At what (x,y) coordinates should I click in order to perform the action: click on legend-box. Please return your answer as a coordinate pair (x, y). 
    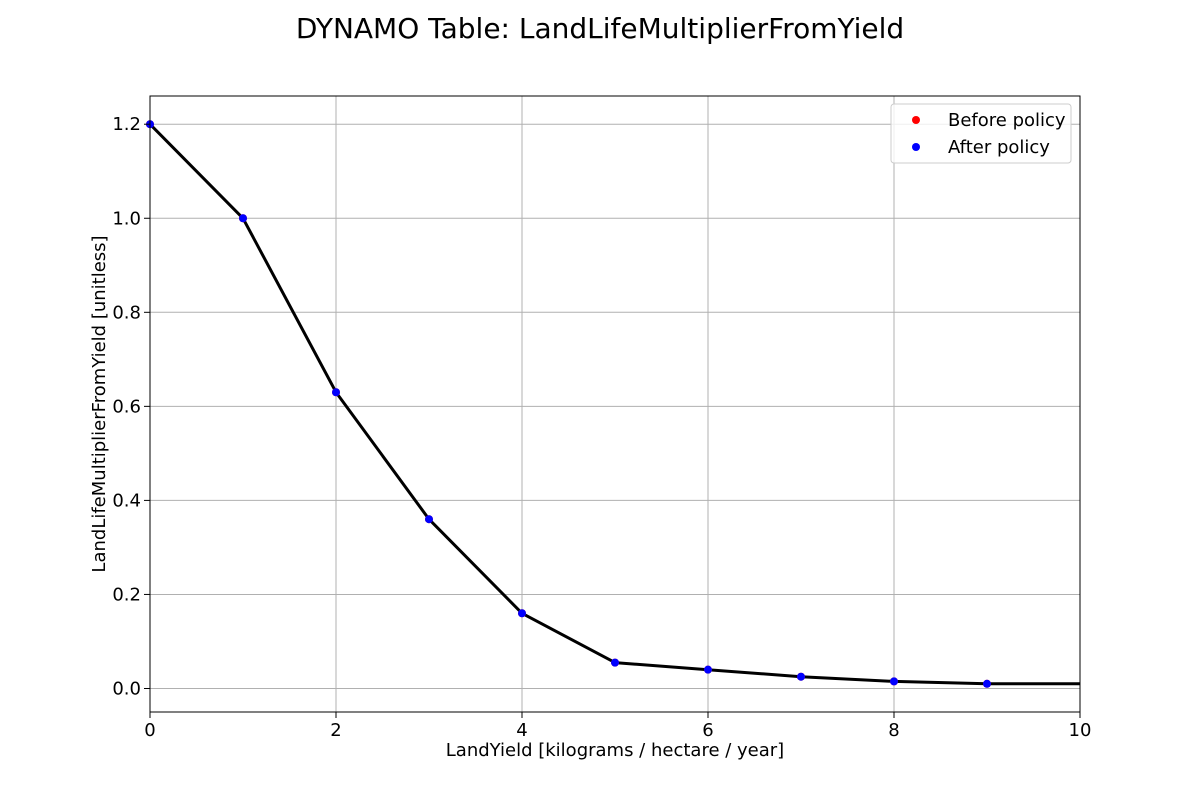
    Looking at the image, I should click on (981, 133).